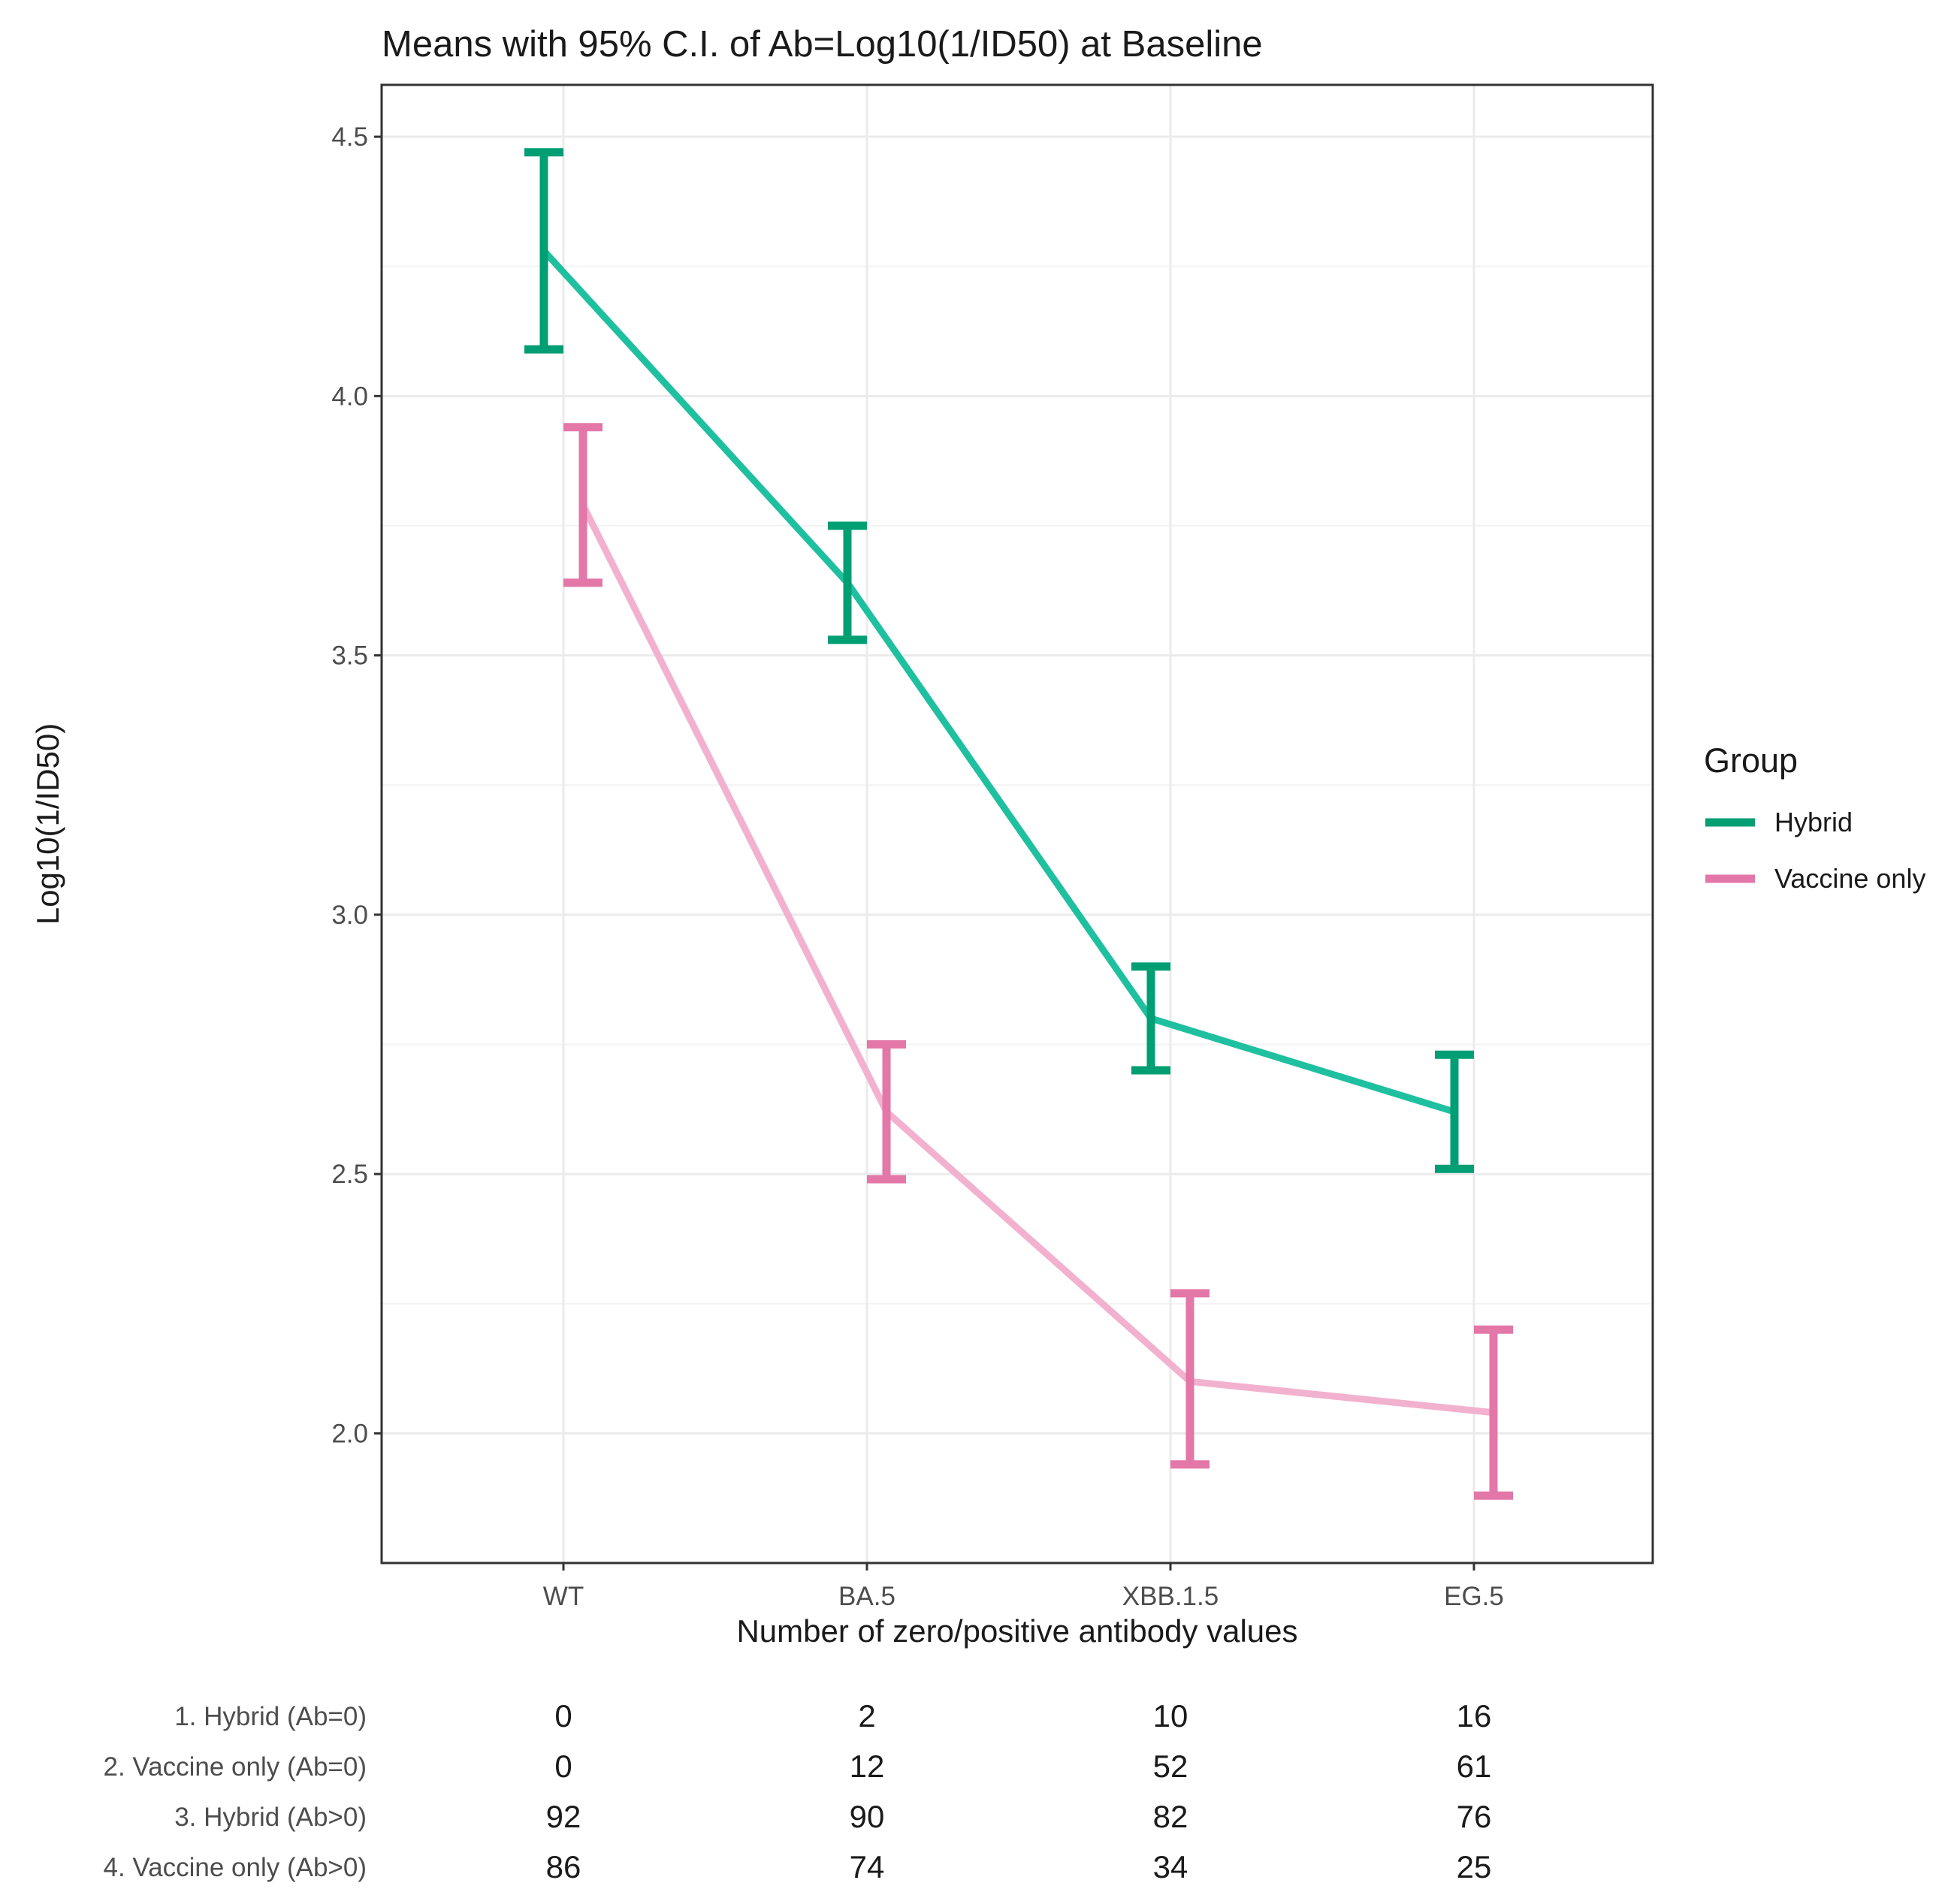 This screenshot has width=1954, height=1904. Describe the element at coordinates (1170, 1866) in the screenshot. I see `table-cell: 34` at that location.